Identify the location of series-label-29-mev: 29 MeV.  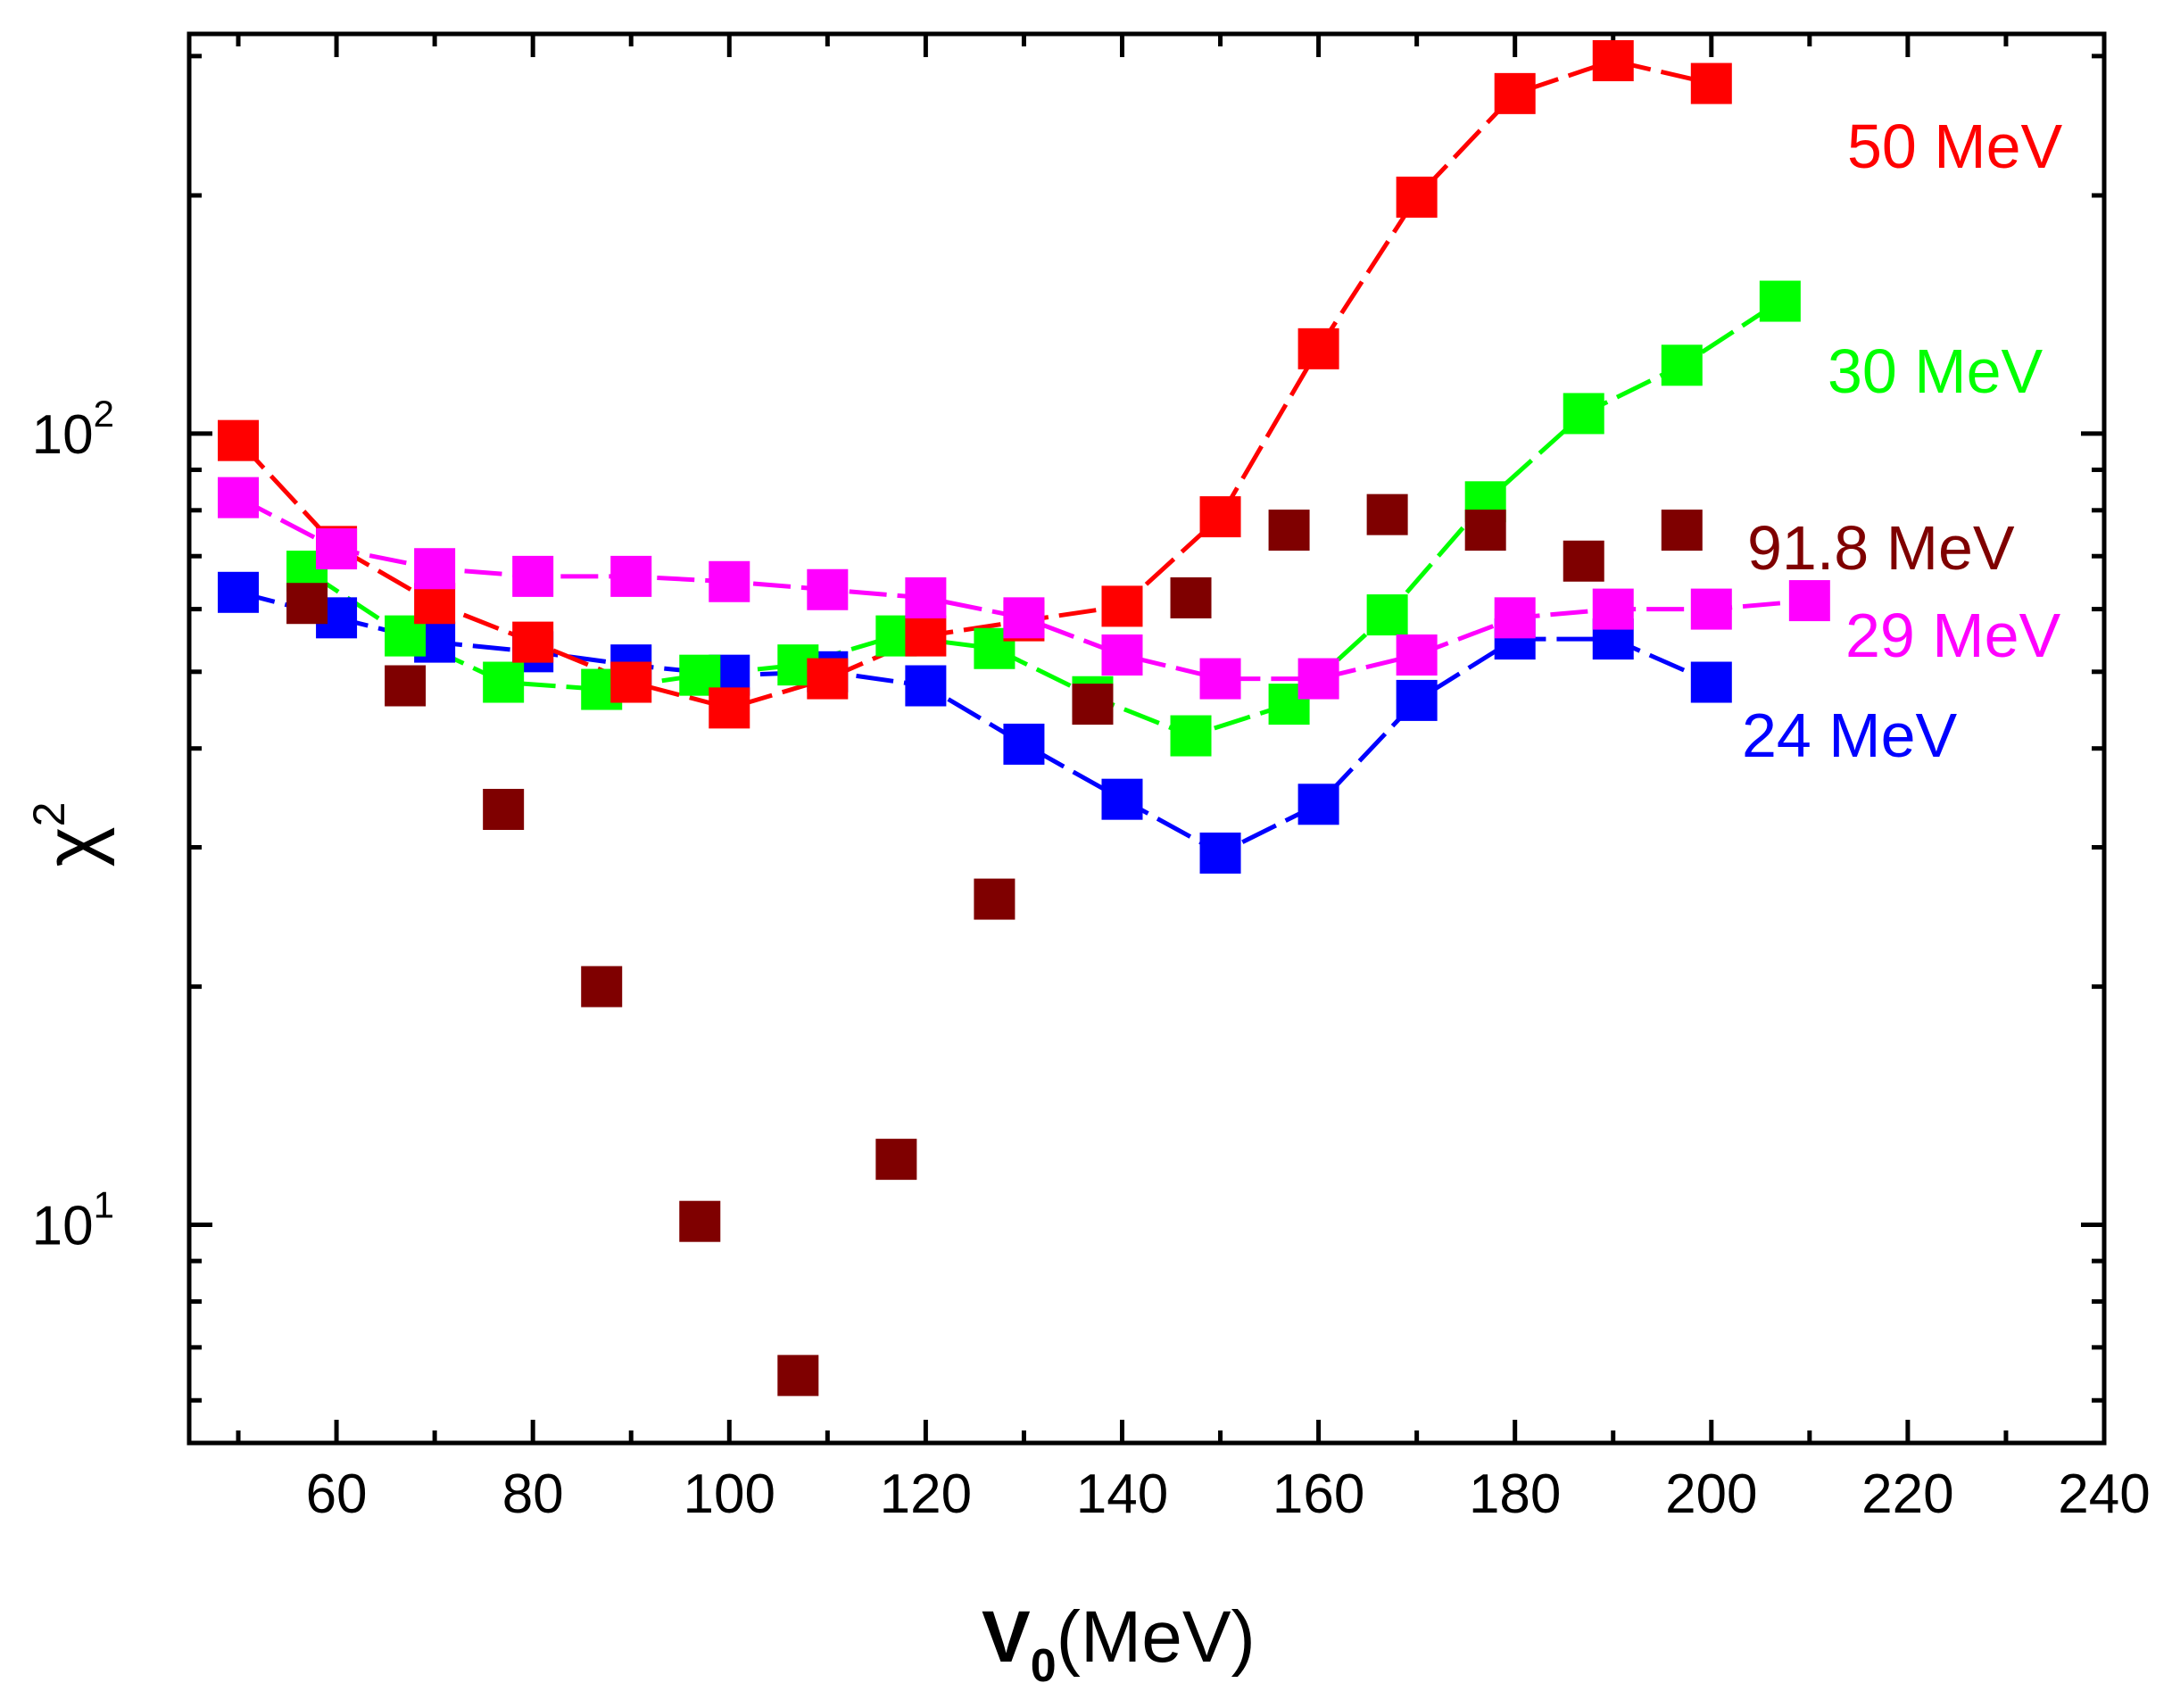
(1953, 635).